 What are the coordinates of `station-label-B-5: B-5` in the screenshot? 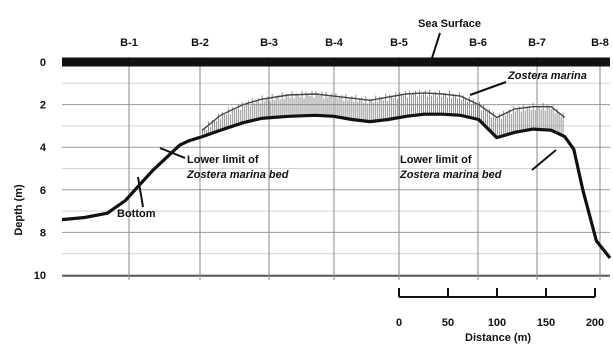 It's located at (399, 43).